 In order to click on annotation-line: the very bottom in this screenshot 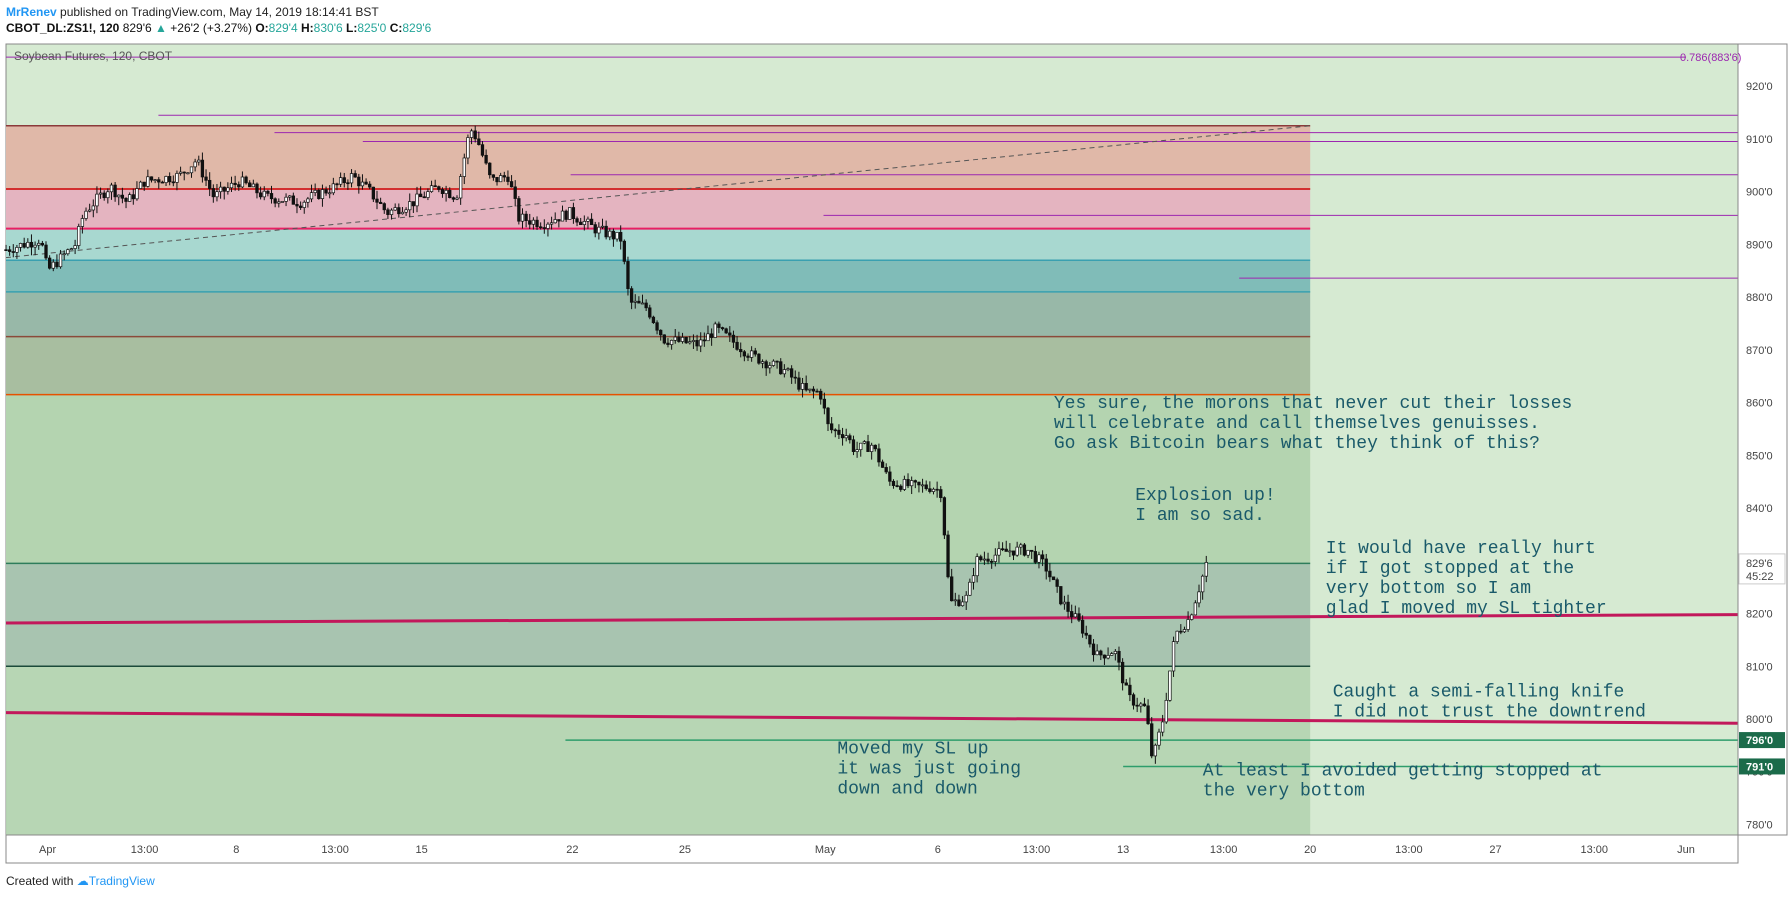, I will do `click(1284, 791)`.